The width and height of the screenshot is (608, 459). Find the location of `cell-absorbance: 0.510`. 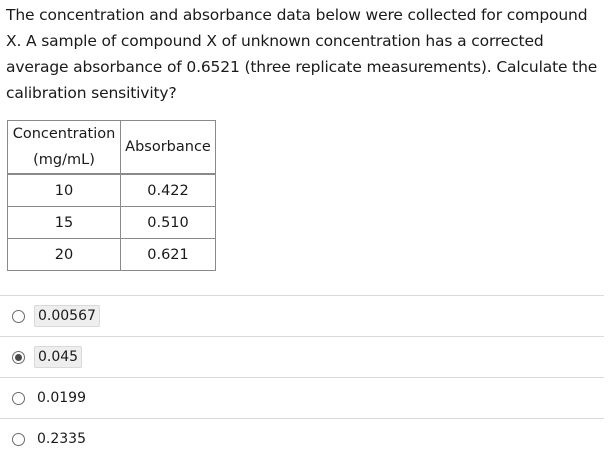

cell-absorbance: 0.510 is located at coordinates (168, 222).